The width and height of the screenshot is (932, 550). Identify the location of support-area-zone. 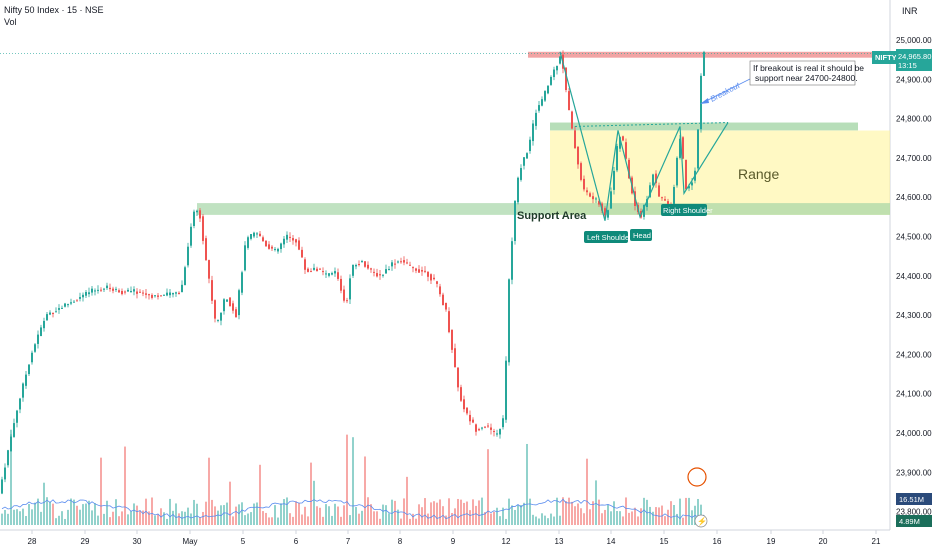
(543, 209).